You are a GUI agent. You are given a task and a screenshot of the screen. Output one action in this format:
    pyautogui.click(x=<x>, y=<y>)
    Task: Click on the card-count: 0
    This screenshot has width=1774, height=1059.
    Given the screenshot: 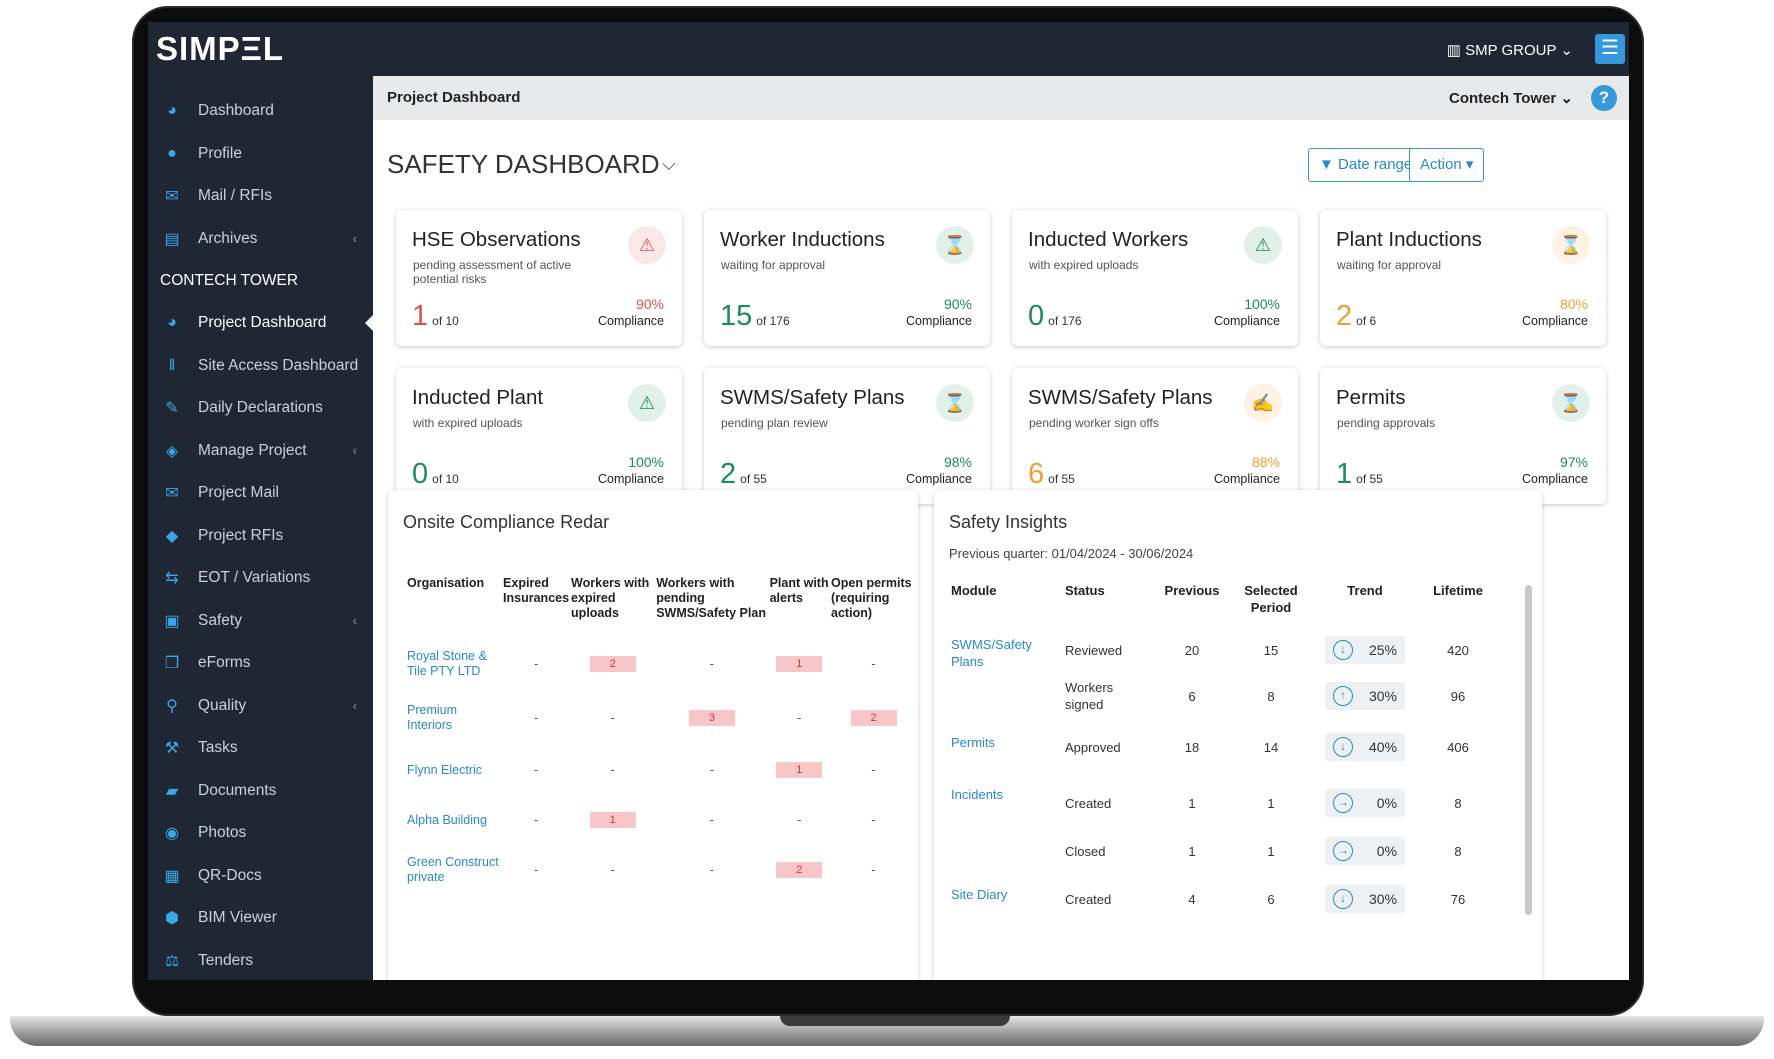 What is the action you would take?
    pyautogui.click(x=1036, y=316)
    